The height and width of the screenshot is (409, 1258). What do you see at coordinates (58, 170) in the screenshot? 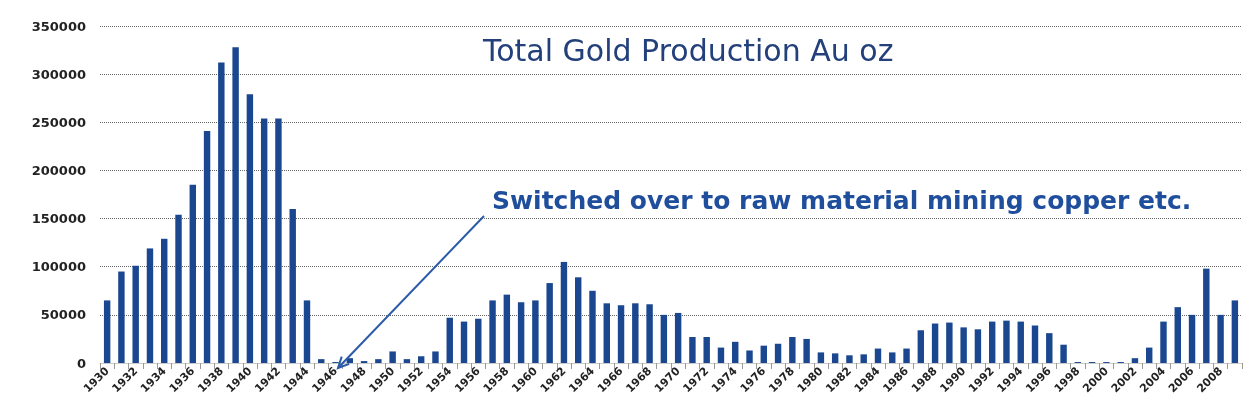
I see `y-tick-label: 200000` at bounding box center [58, 170].